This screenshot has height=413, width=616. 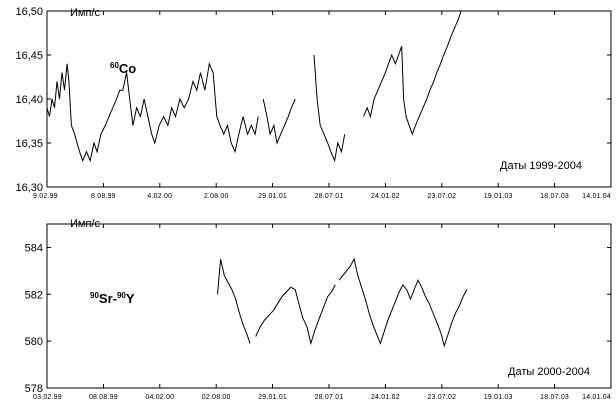 I want to click on isotope-label: 90Sr-90Y, so click(x=112, y=298).